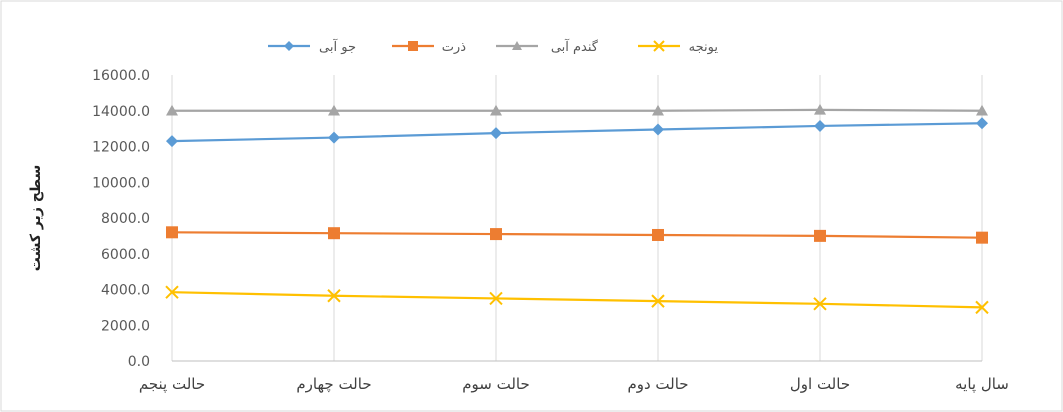 The height and width of the screenshot is (412, 1063). I want to click on x-tick-label: حالت دوم, so click(657, 384).